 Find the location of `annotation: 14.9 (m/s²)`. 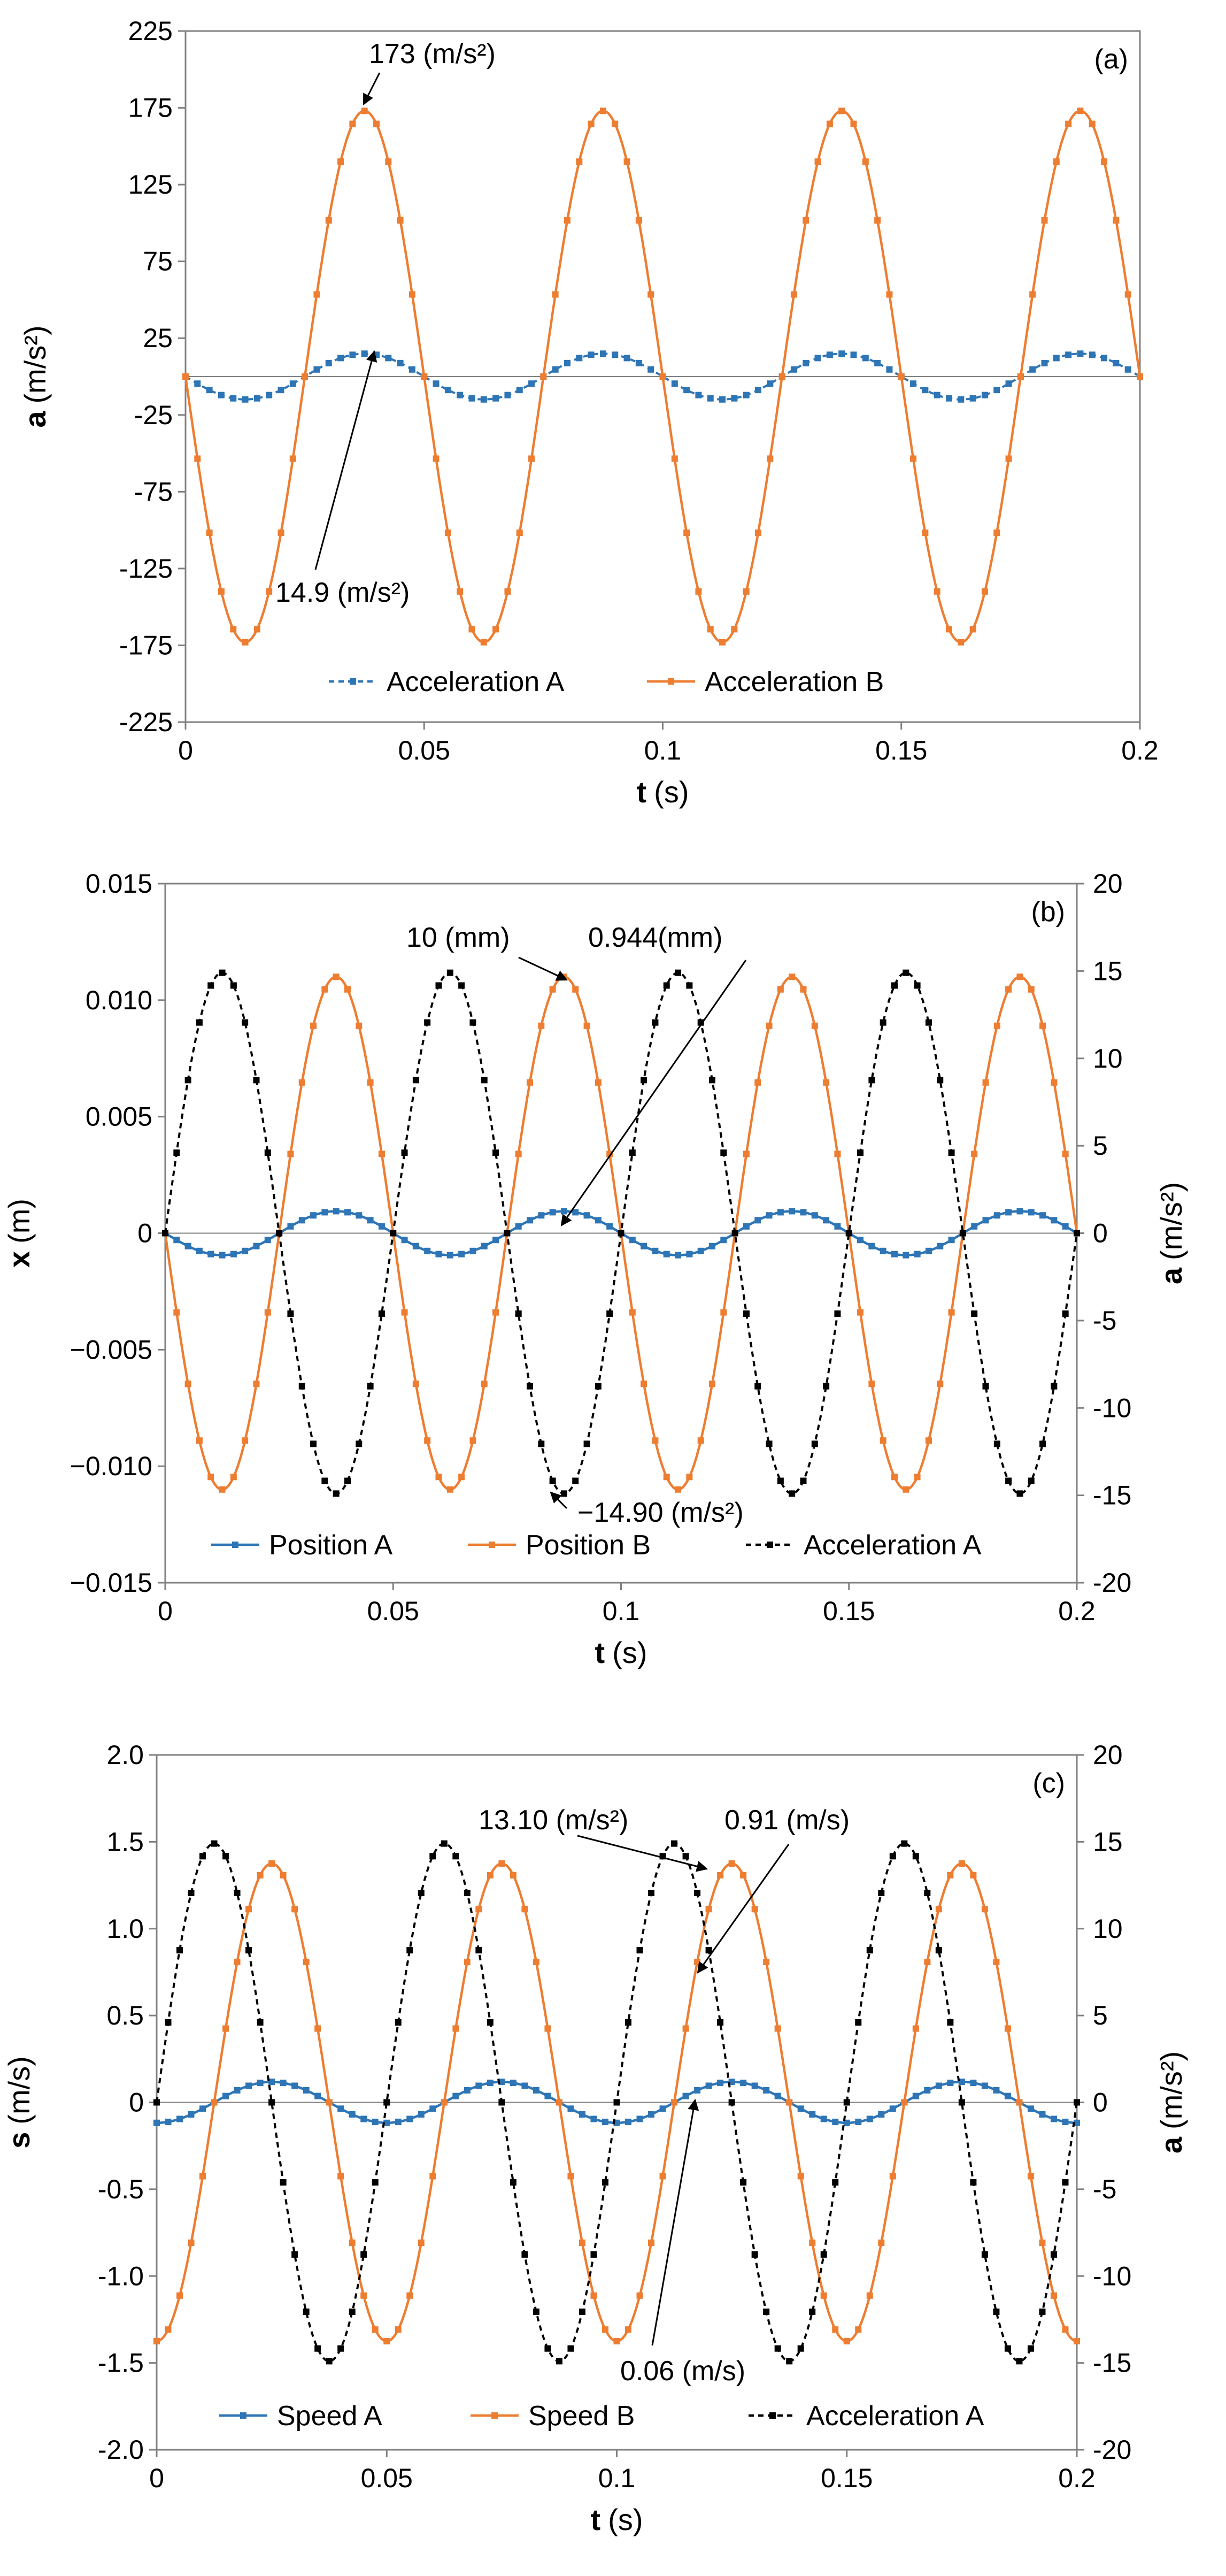

annotation: 14.9 (m/s²) is located at coordinates (343, 479).